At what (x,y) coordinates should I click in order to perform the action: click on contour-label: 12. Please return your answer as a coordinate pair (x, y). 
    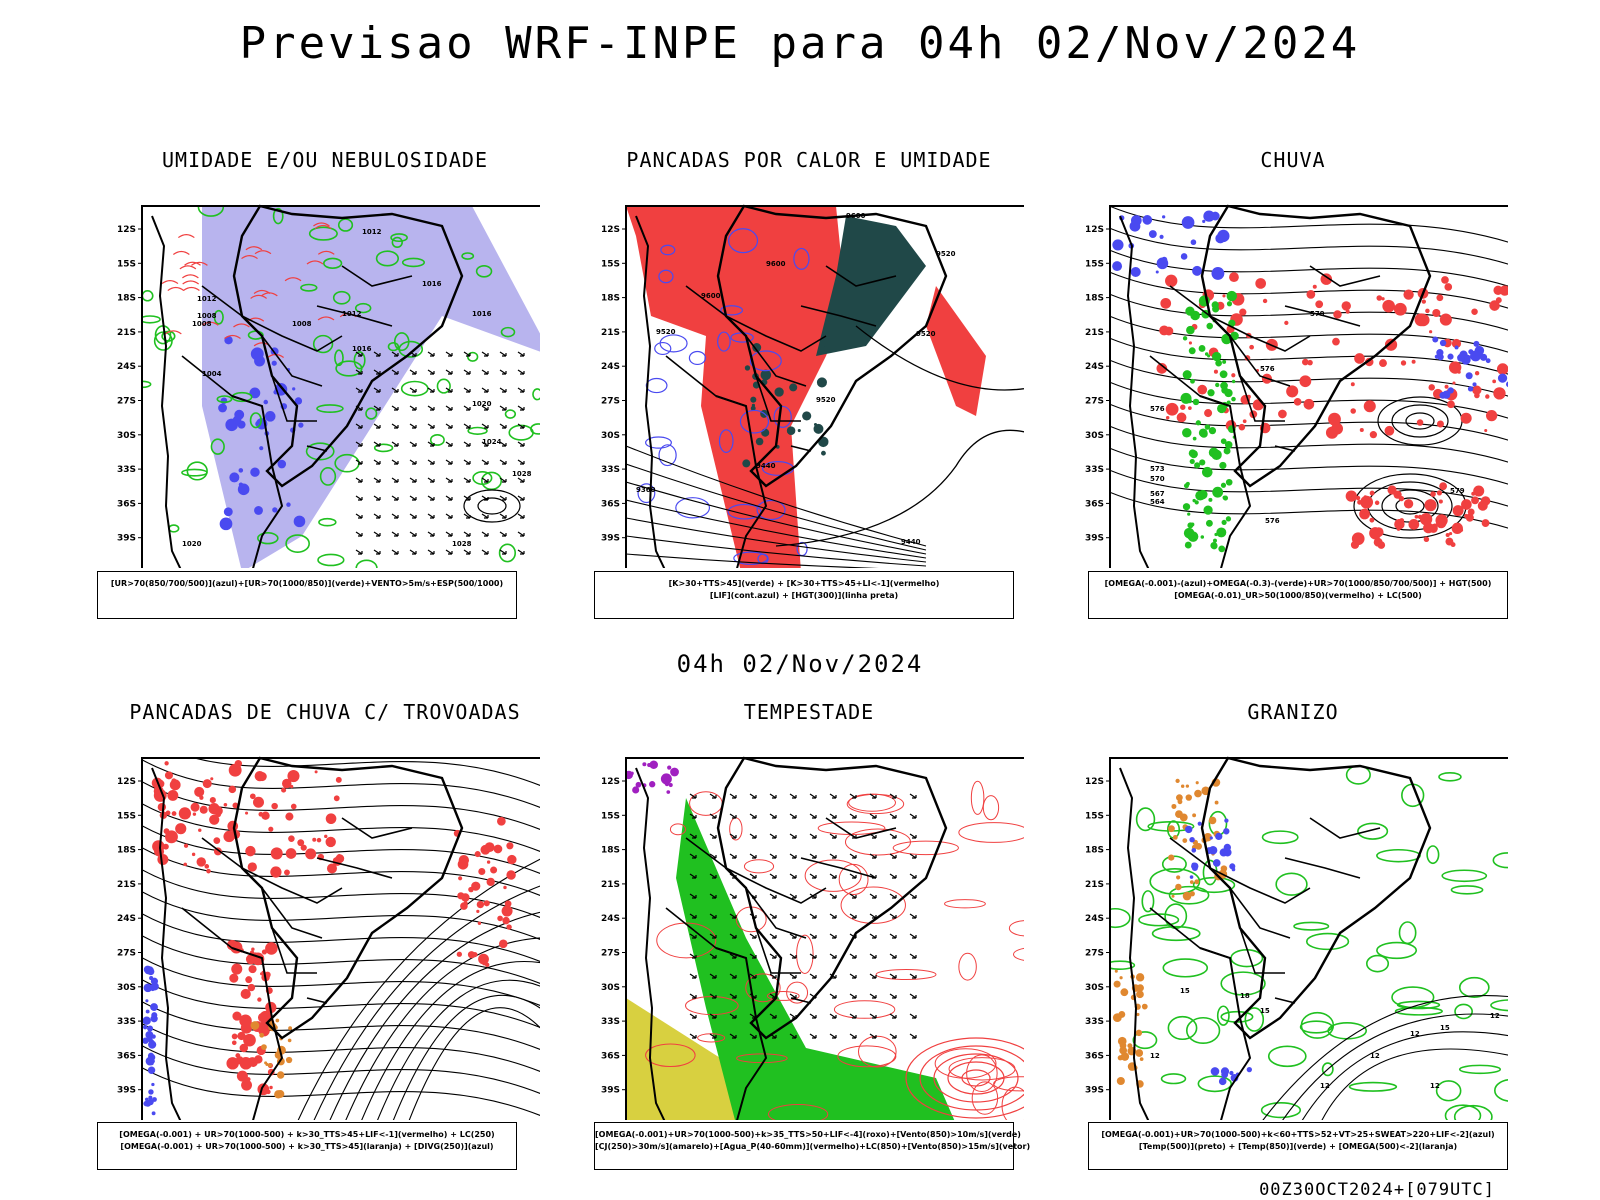
    Looking at the image, I should click on (1495, 1016).